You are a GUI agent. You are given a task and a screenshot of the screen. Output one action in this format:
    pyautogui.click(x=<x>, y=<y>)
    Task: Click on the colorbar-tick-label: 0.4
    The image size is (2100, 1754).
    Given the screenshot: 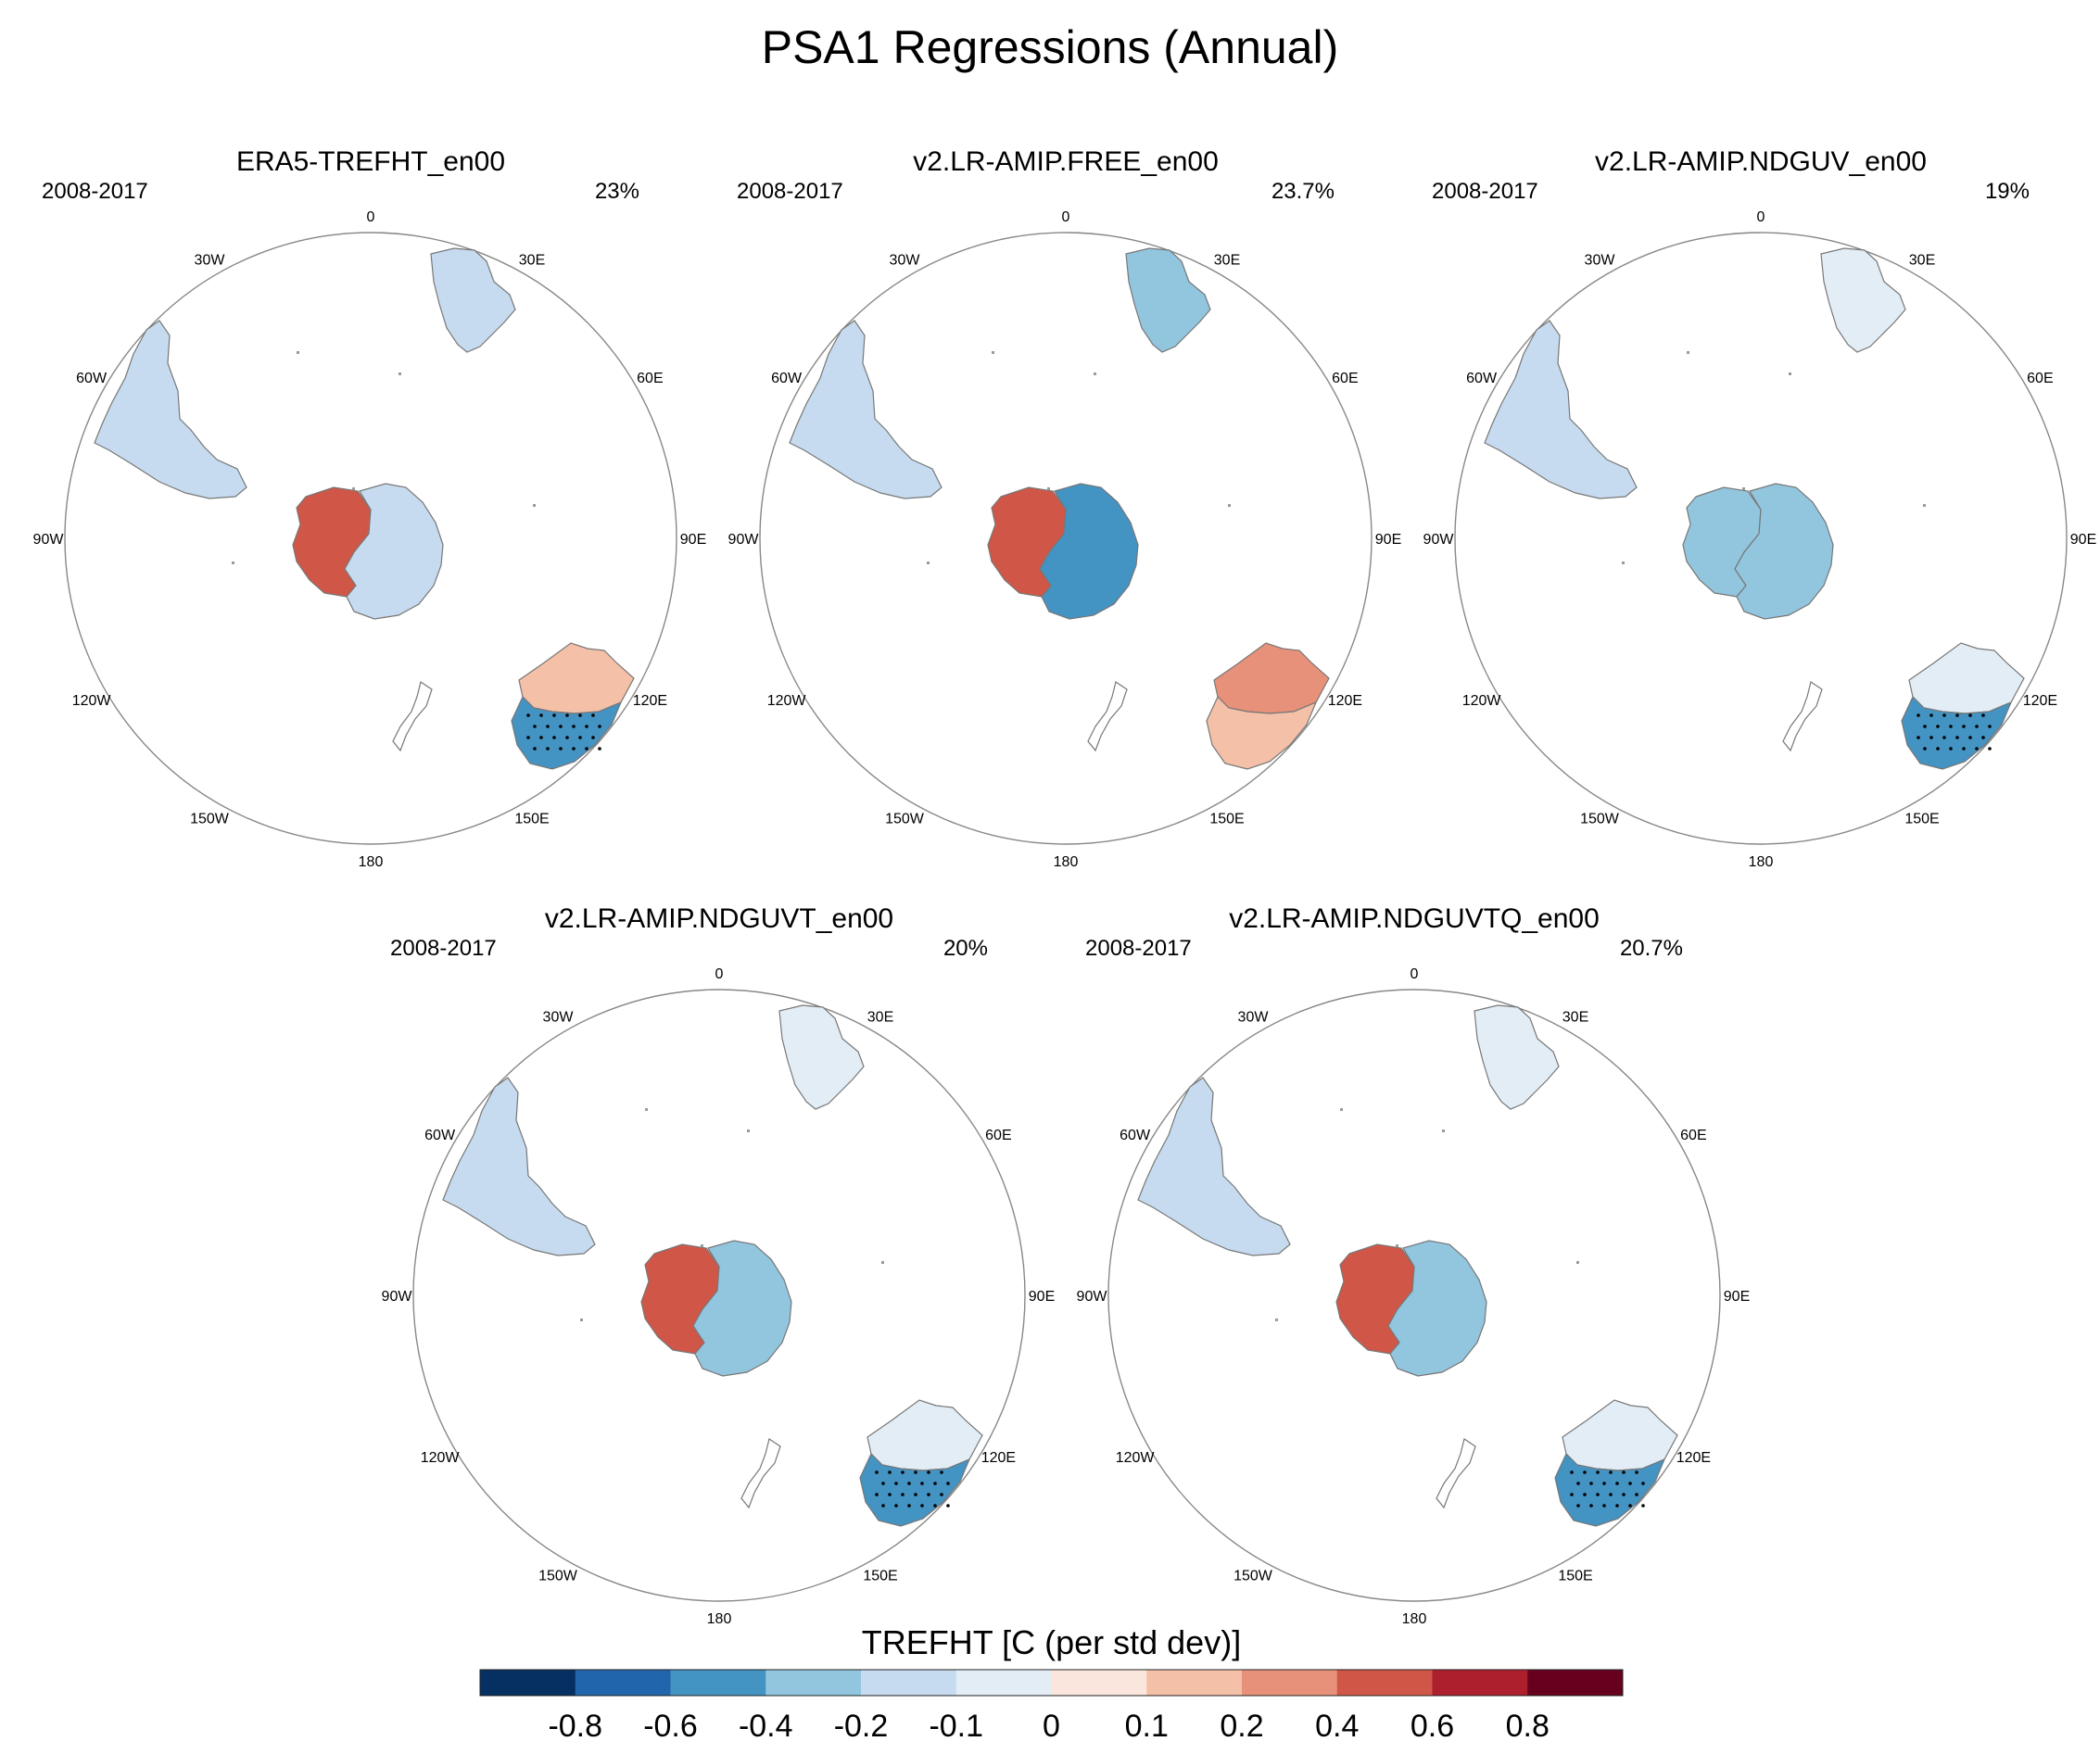 What is the action you would take?
    pyautogui.click(x=1337, y=1726)
    